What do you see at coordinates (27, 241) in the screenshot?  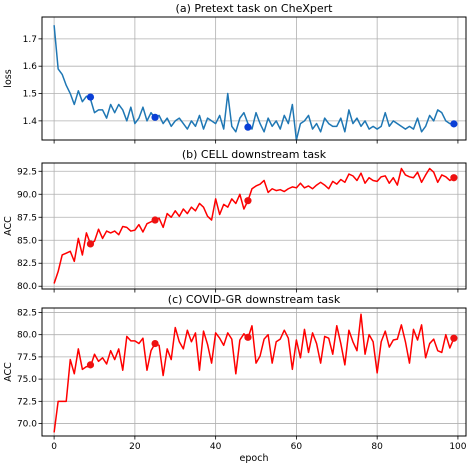 I see `y-tick-label: 85.0` at bounding box center [27, 241].